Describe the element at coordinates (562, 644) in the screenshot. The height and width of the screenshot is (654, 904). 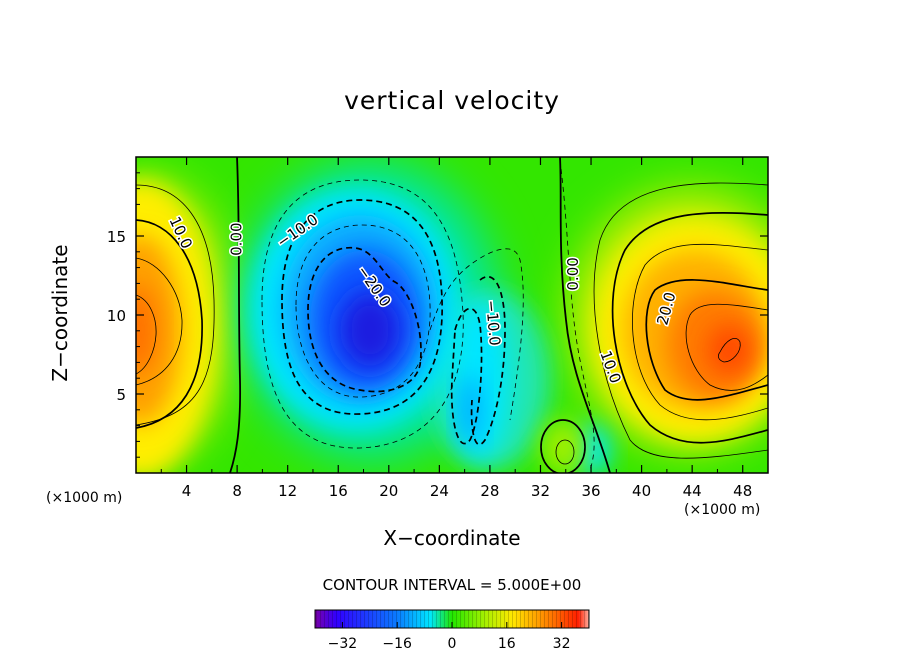
I see `colorbar-tick-label: 32` at that location.